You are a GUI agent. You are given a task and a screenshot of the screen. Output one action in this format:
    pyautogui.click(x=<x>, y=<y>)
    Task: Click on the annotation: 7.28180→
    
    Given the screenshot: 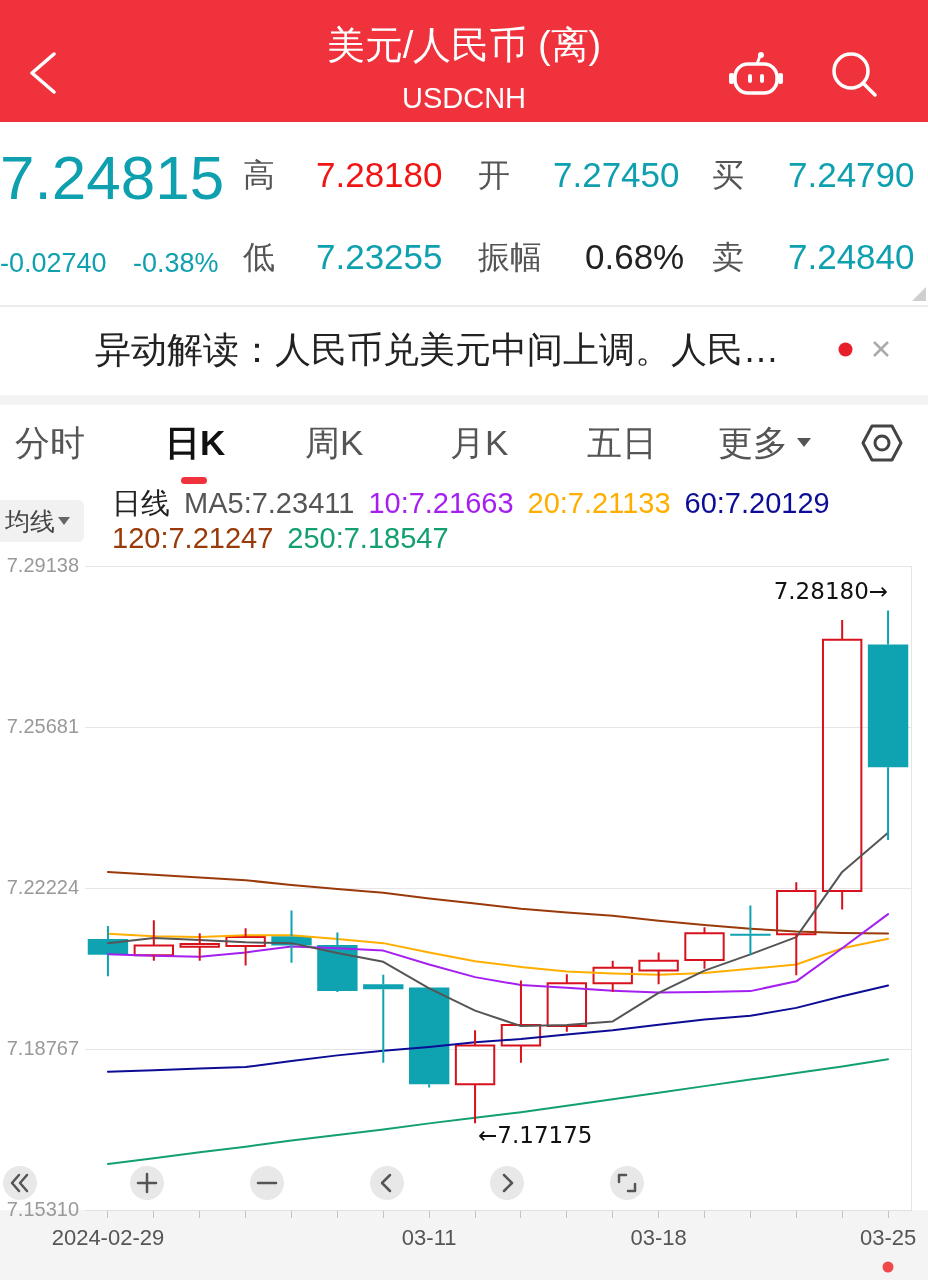 What is the action you would take?
    pyautogui.click(x=831, y=591)
    